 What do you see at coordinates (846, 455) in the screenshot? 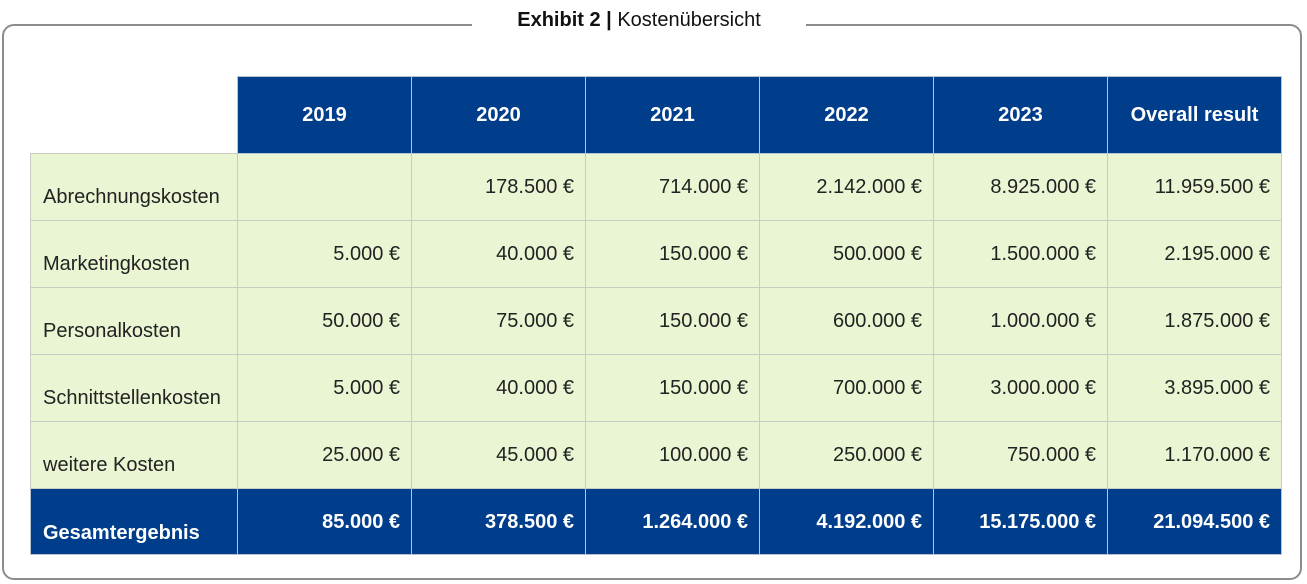
I see `table-cell: 250.000 €` at bounding box center [846, 455].